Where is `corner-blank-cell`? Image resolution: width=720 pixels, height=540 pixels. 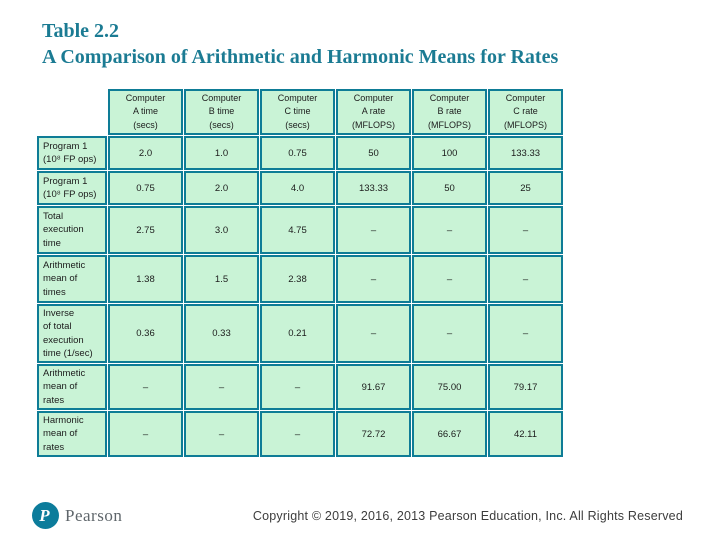
corner-blank-cell is located at coordinates (72, 112).